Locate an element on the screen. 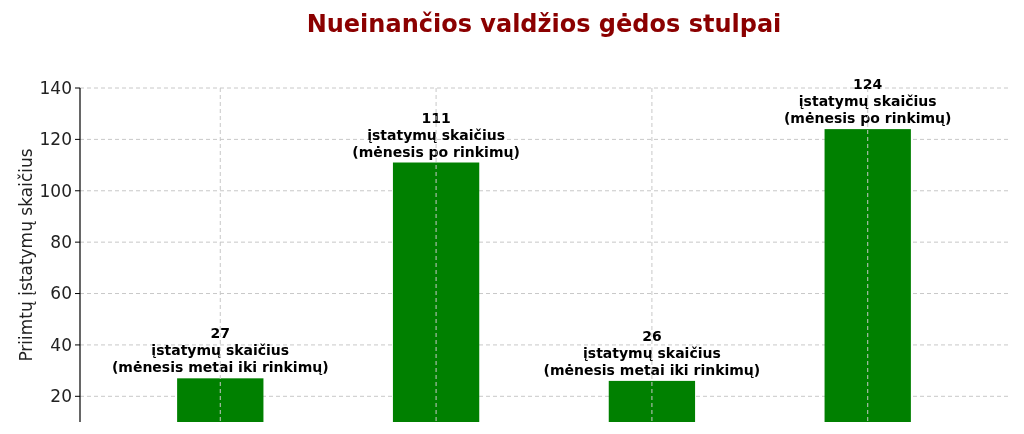  data-label: 124 įstatymų skaičius (mėnesis po rinkimų) is located at coordinates (867, 101).